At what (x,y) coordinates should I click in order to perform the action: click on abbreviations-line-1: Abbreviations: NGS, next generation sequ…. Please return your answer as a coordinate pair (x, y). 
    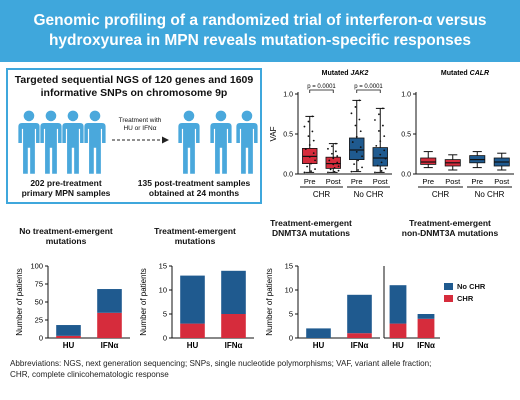
    Looking at the image, I should click on (221, 363).